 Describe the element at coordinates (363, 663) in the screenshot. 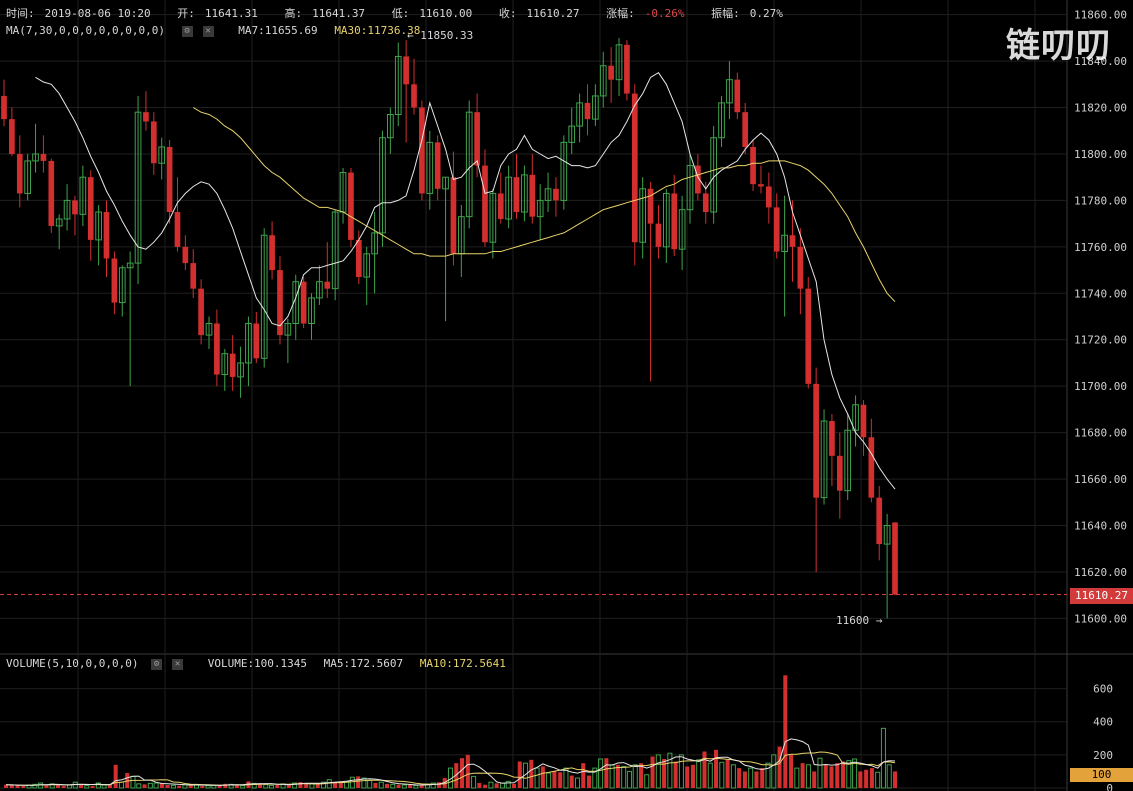

I see `volume-ma5-value: MA5:172.5607` at that location.